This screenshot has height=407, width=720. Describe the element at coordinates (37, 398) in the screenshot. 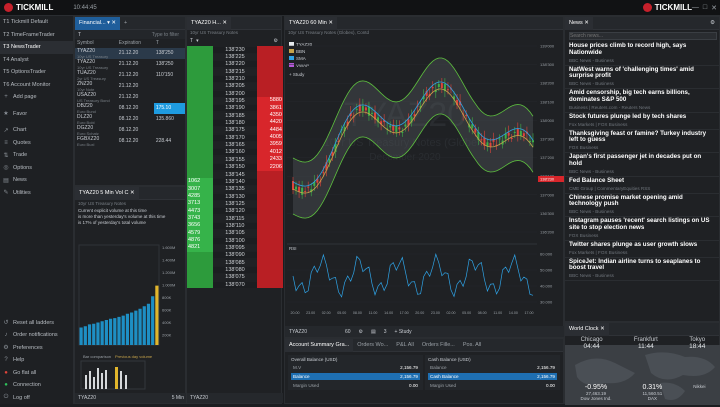

I see `sidebar-bottom-item-6: ⏻ Log off` at that location.